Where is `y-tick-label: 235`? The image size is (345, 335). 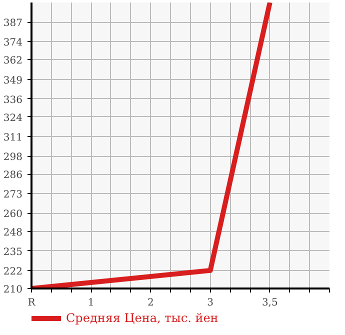
y-tick-label: 235 is located at coordinates (13, 252).